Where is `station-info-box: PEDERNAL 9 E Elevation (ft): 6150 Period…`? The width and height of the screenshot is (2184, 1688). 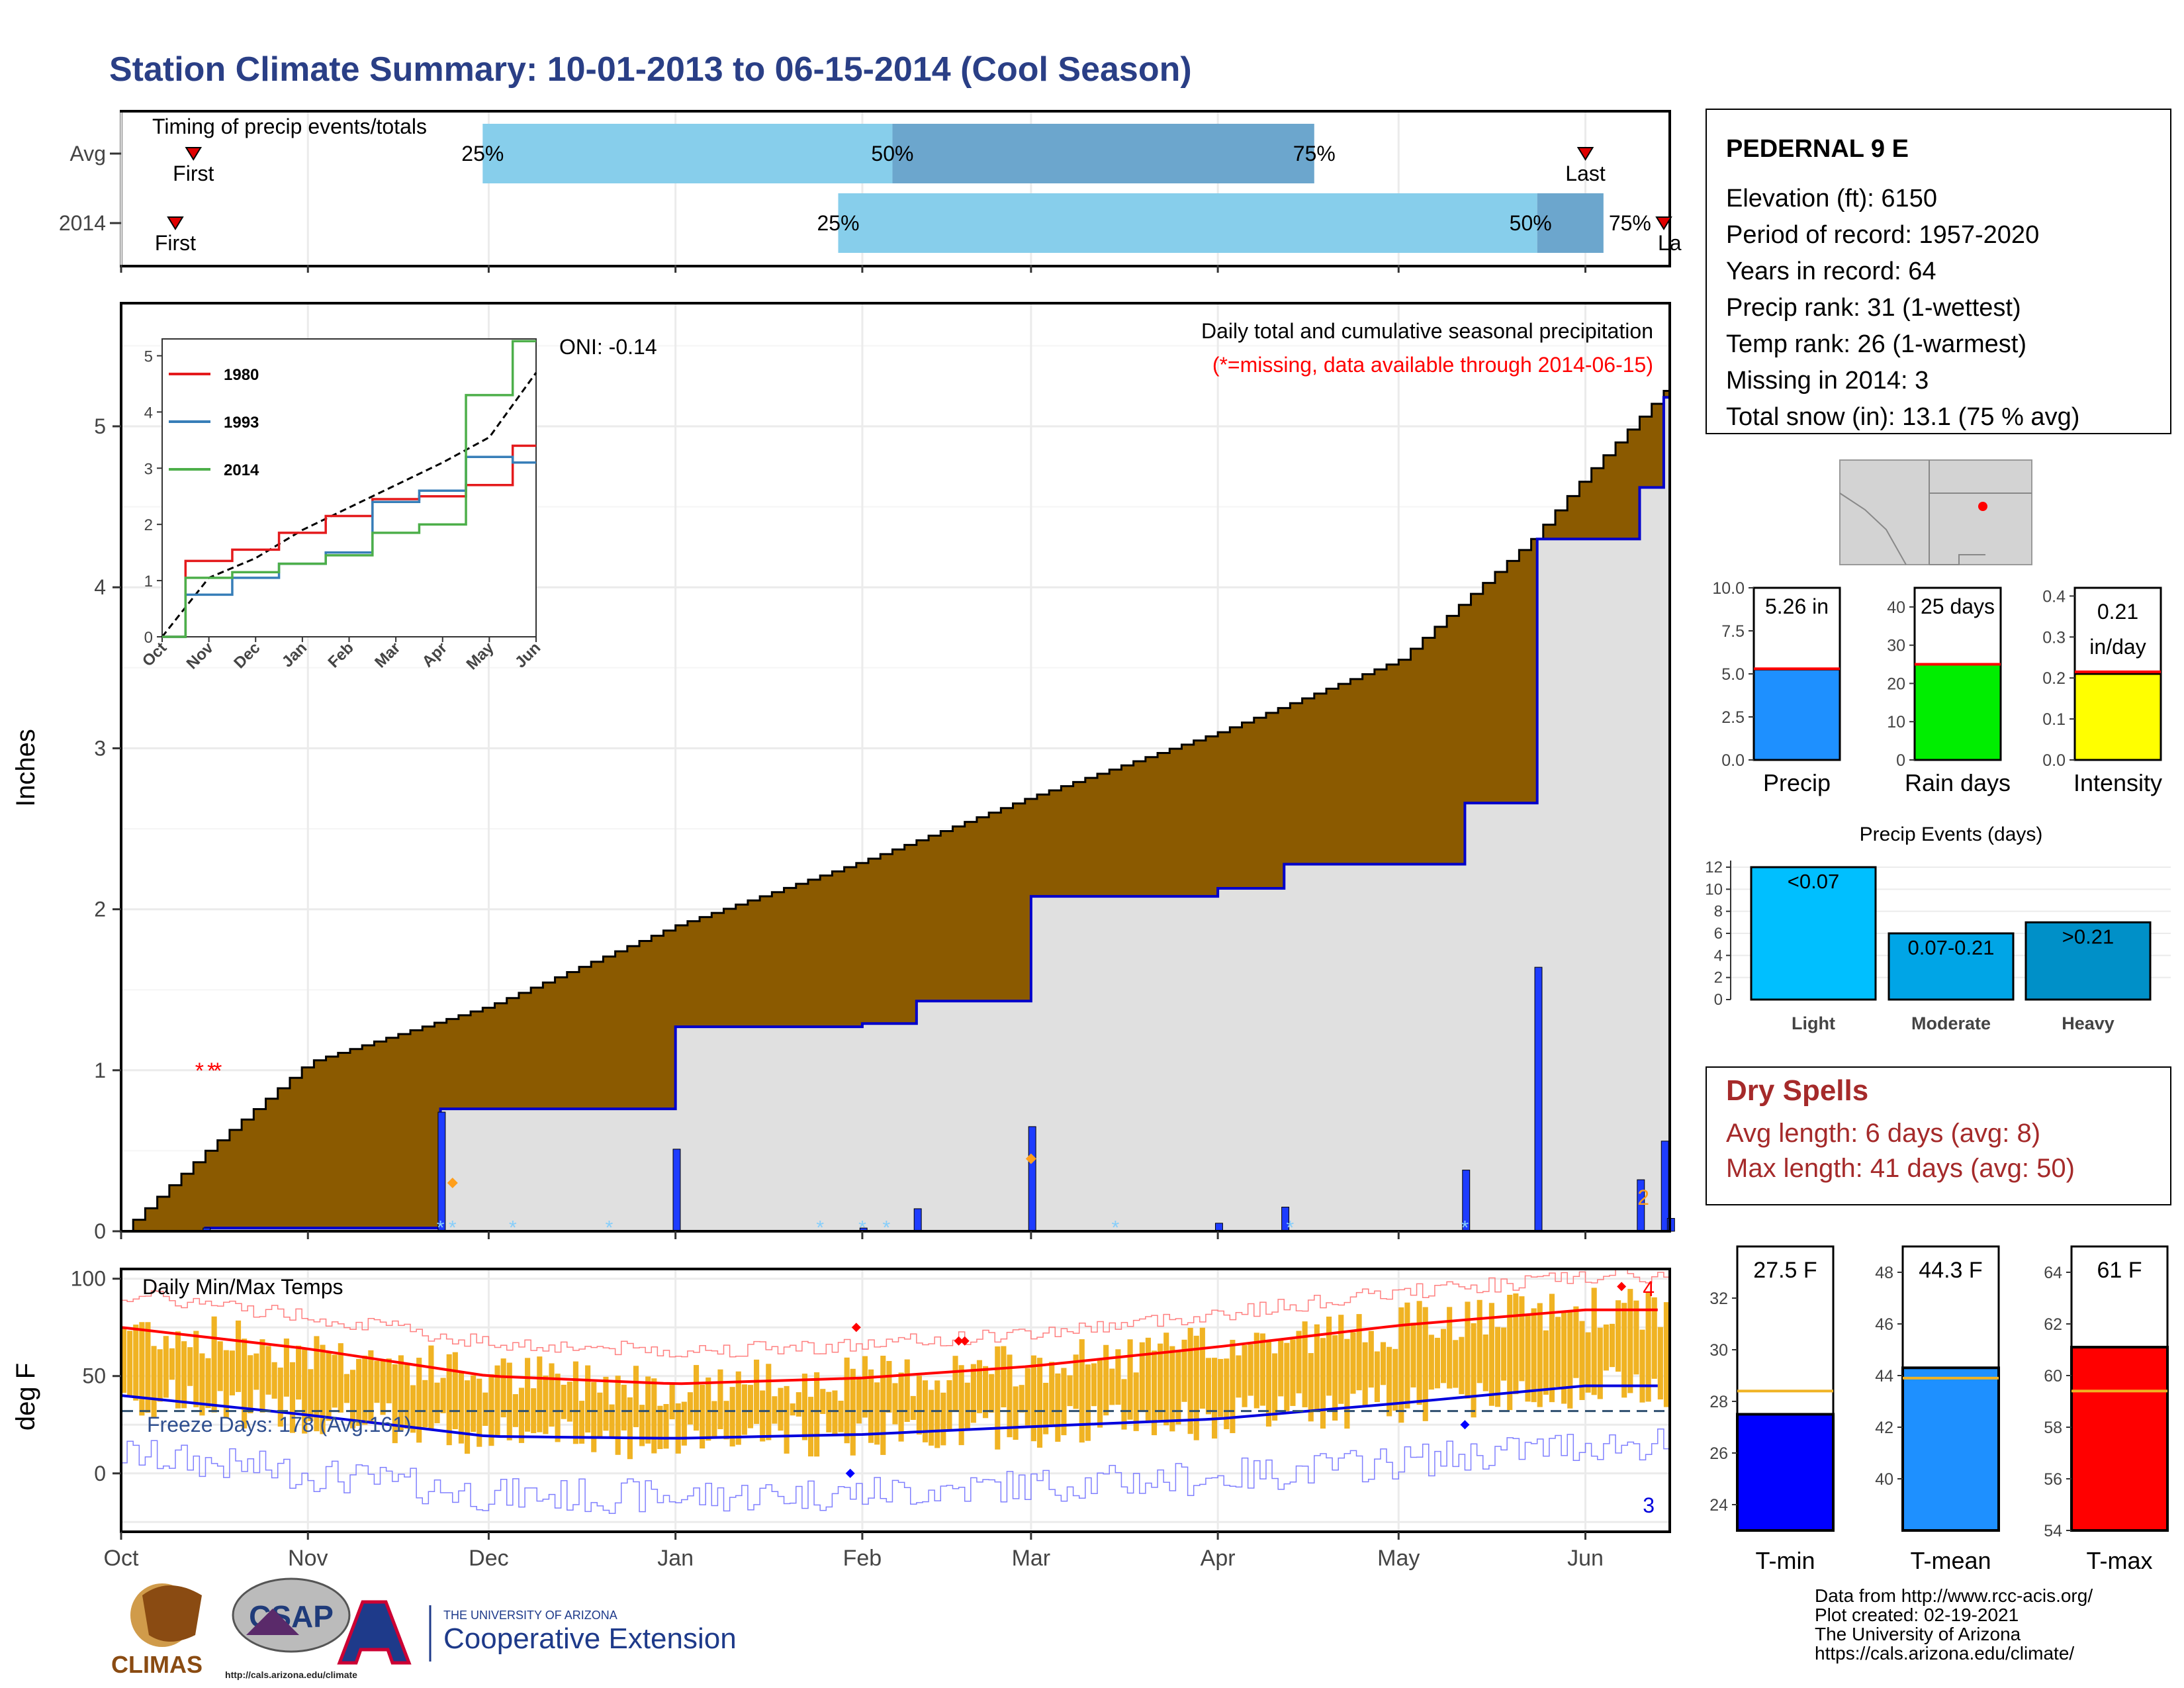
station-info-box: PEDERNAL 9 E Elevation (ft): 6150 Period… is located at coordinates (1939, 271).